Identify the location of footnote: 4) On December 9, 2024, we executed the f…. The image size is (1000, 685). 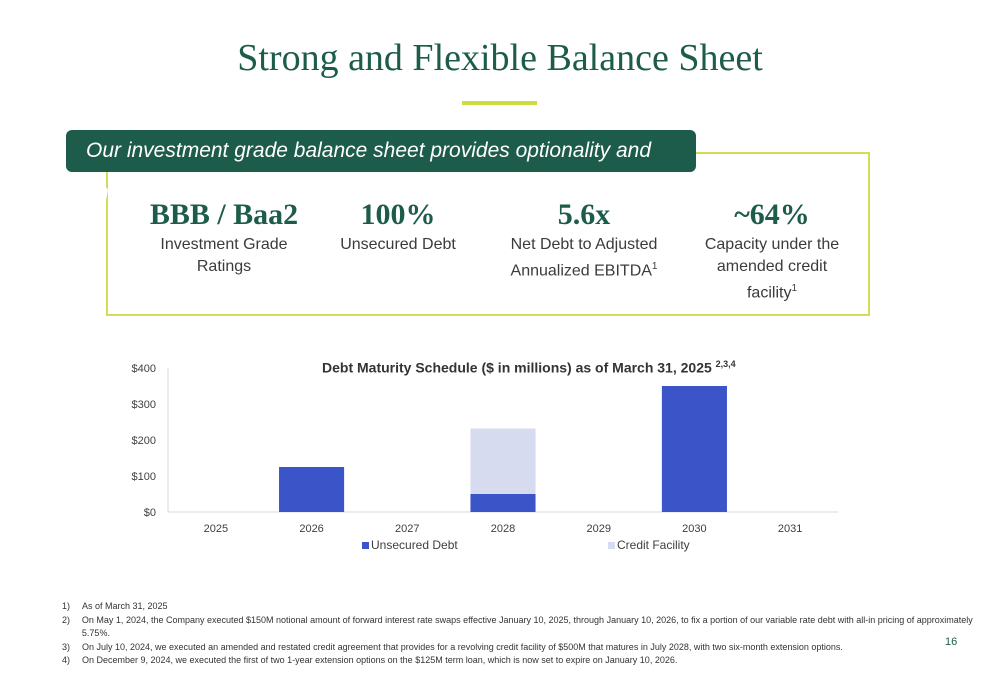
(370, 660).